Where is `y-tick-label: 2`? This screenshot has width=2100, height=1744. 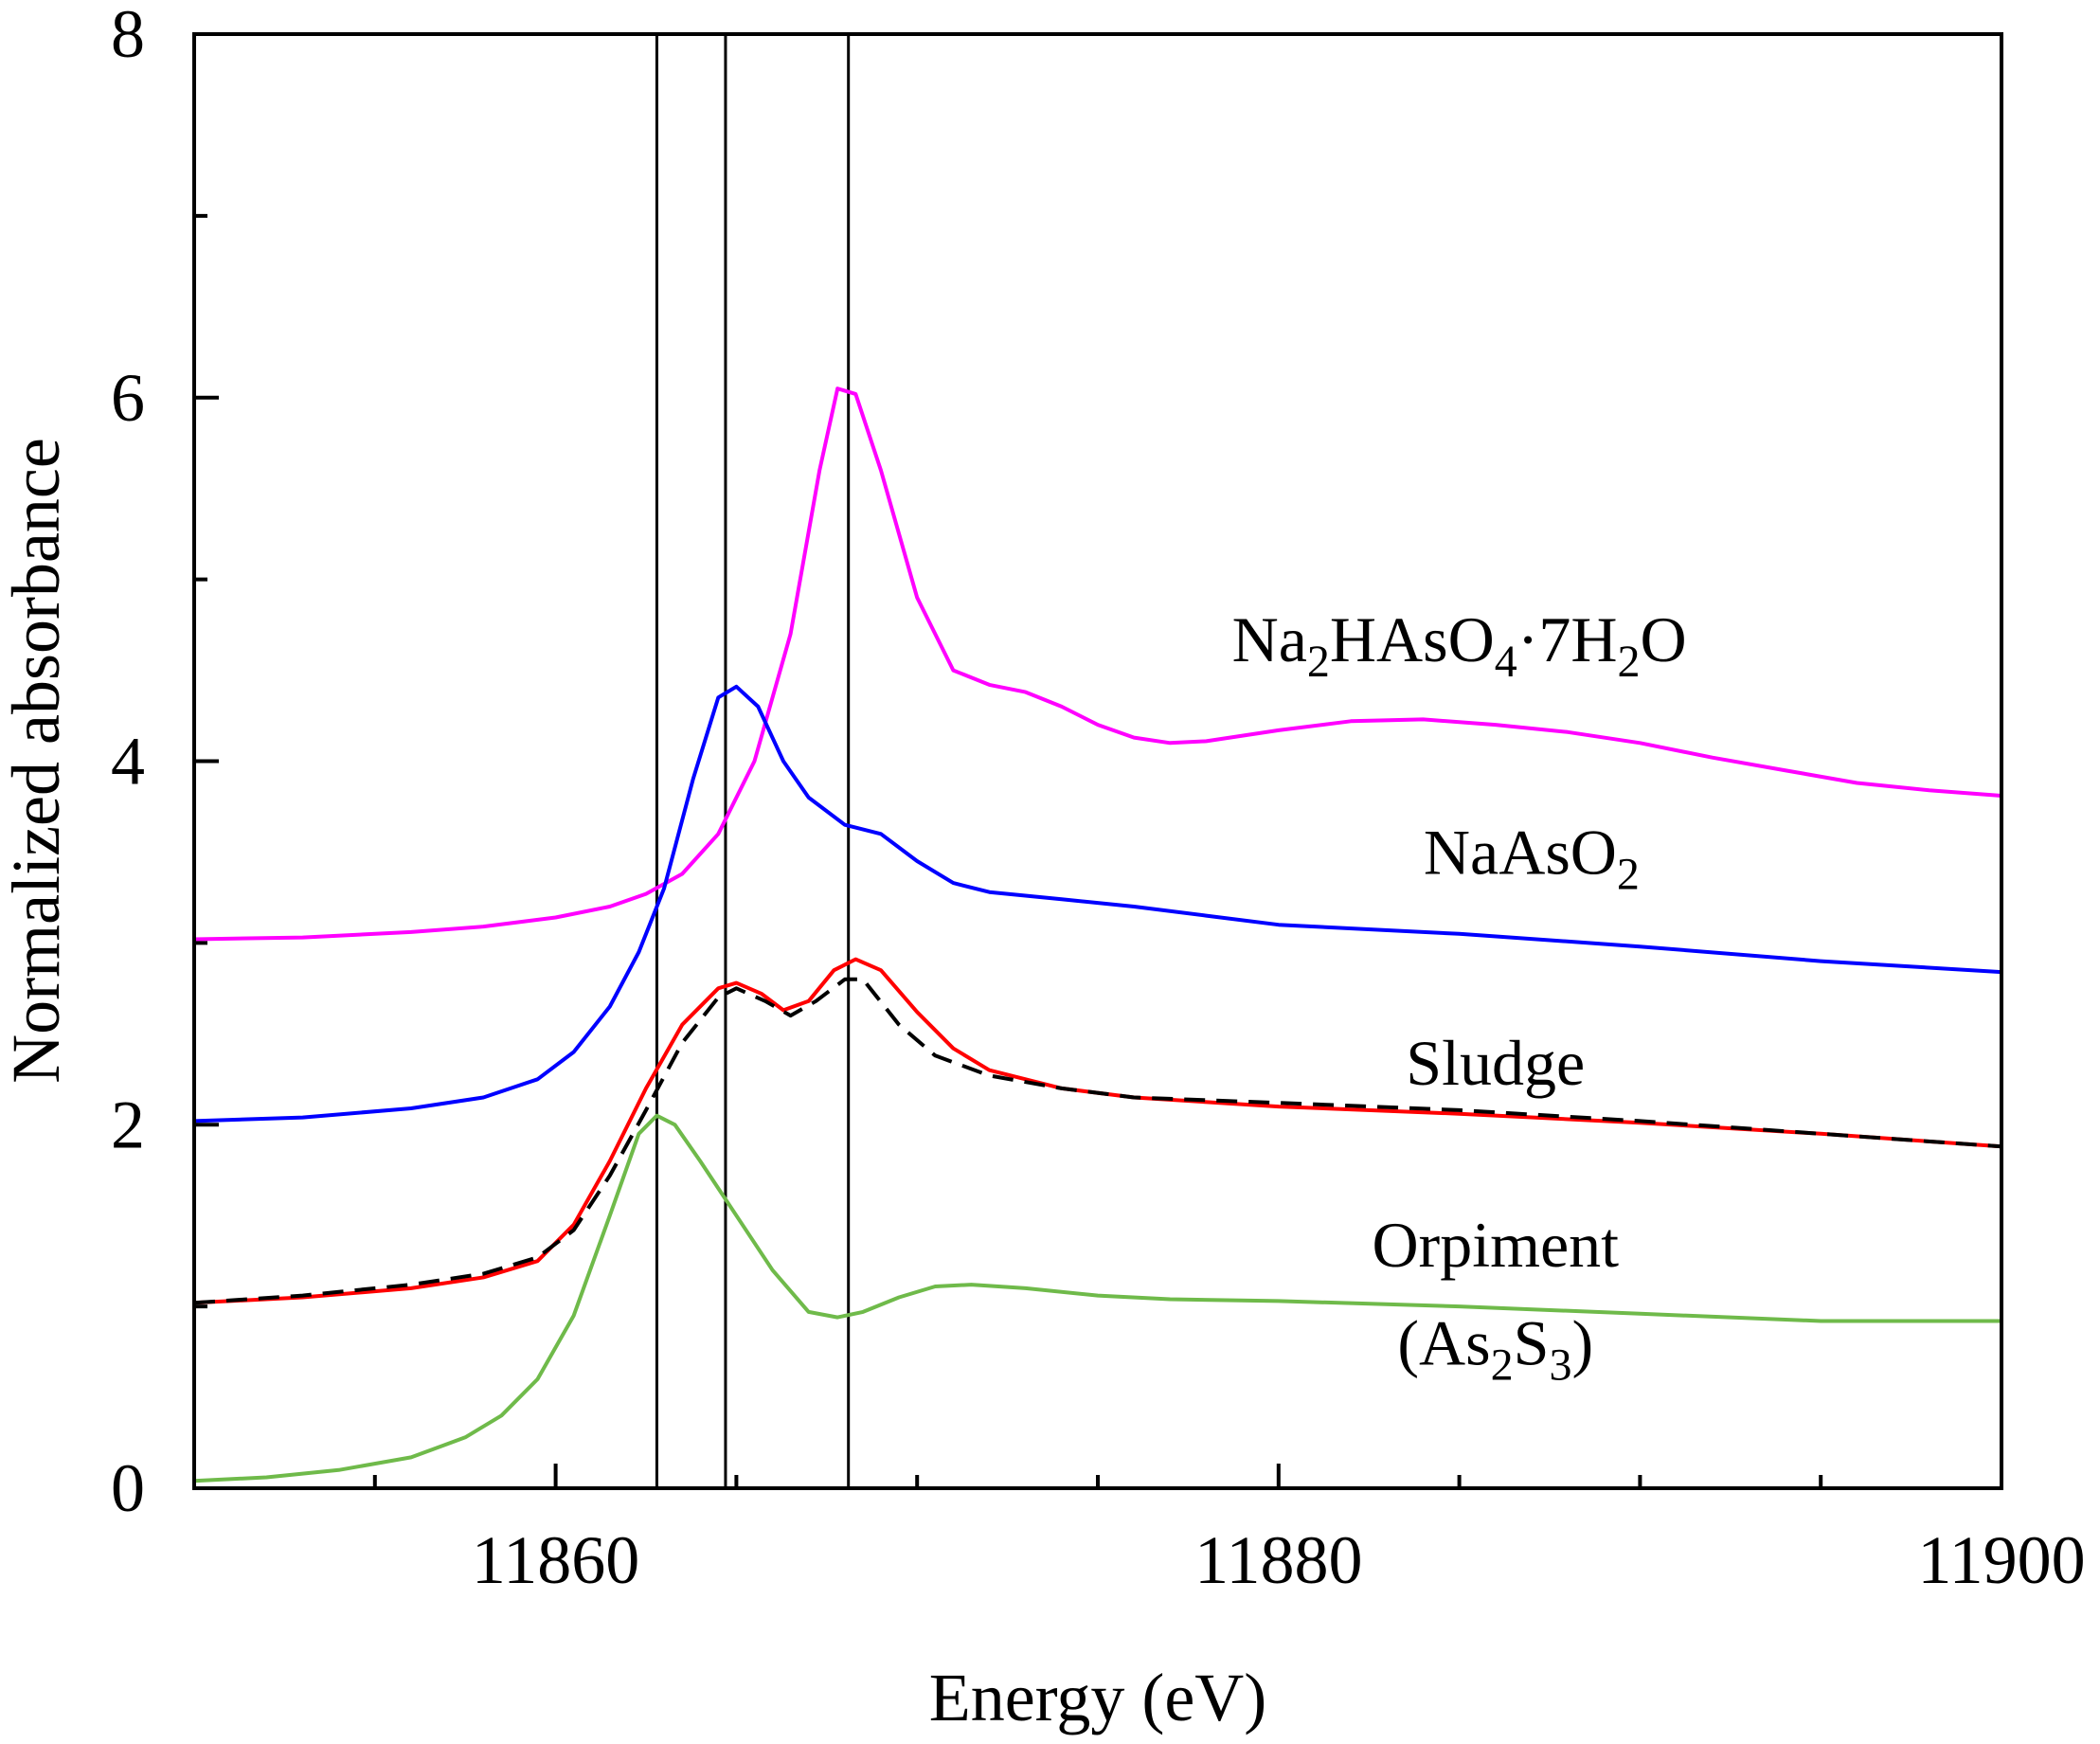
y-tick-label: 2 is located at coordinates (128, 1124).